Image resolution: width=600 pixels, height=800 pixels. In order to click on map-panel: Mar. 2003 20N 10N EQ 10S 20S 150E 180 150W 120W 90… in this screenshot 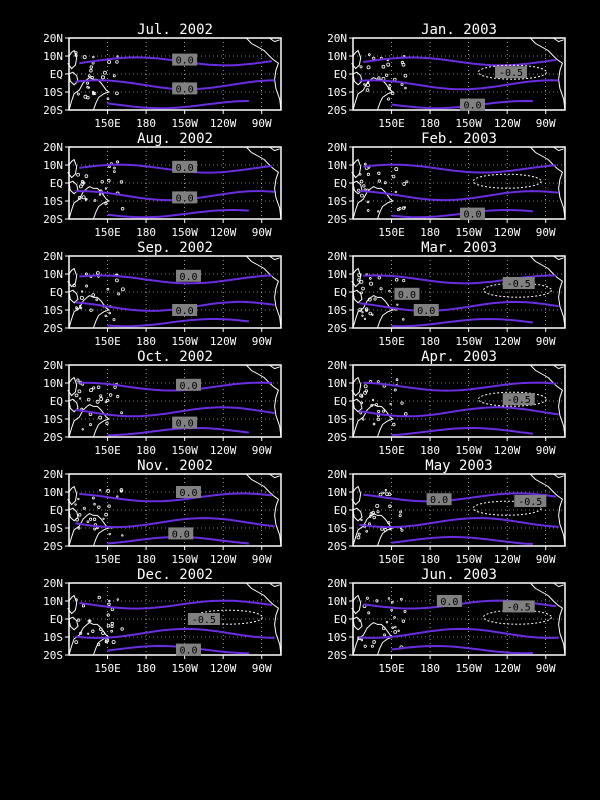, I will do `click(446, 294)`.